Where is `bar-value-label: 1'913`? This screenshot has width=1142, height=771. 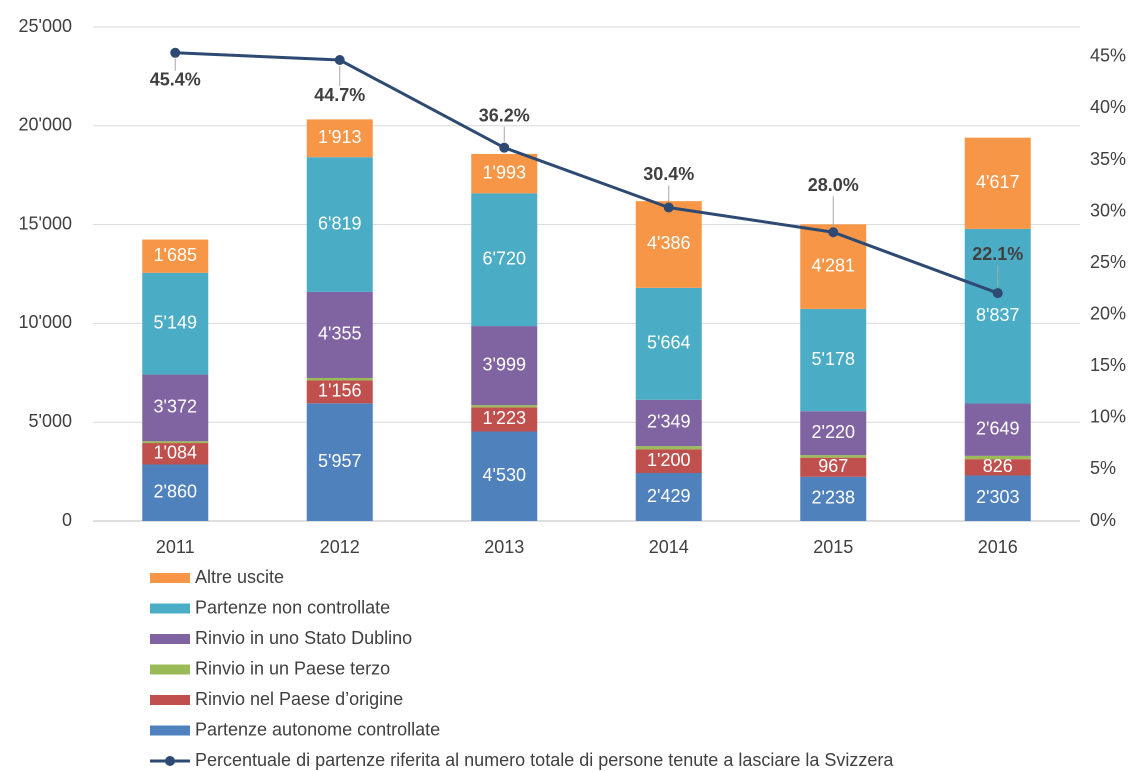
bar-value-label: 1'913 is located at coordinates (339, 137).